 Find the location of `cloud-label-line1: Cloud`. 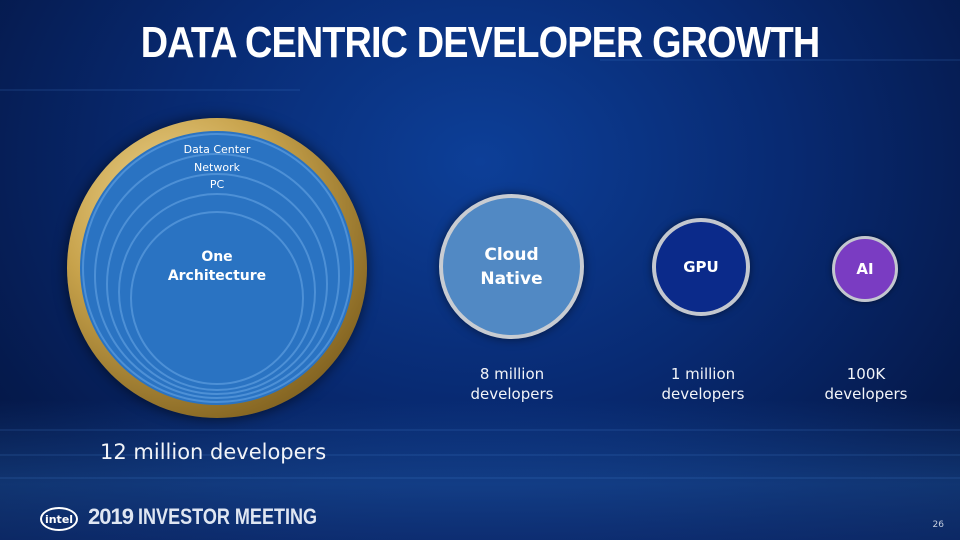

cloud-label-line1: Cloud is located at coordinates (511, 254).